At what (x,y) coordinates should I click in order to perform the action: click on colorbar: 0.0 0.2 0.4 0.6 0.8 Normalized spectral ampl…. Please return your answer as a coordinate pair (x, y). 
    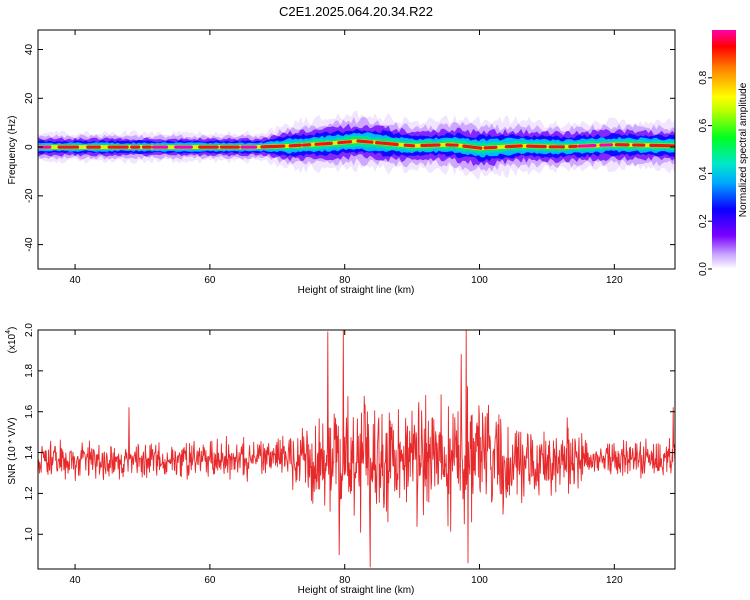
    Looking at the image, I should click on (723, 153).